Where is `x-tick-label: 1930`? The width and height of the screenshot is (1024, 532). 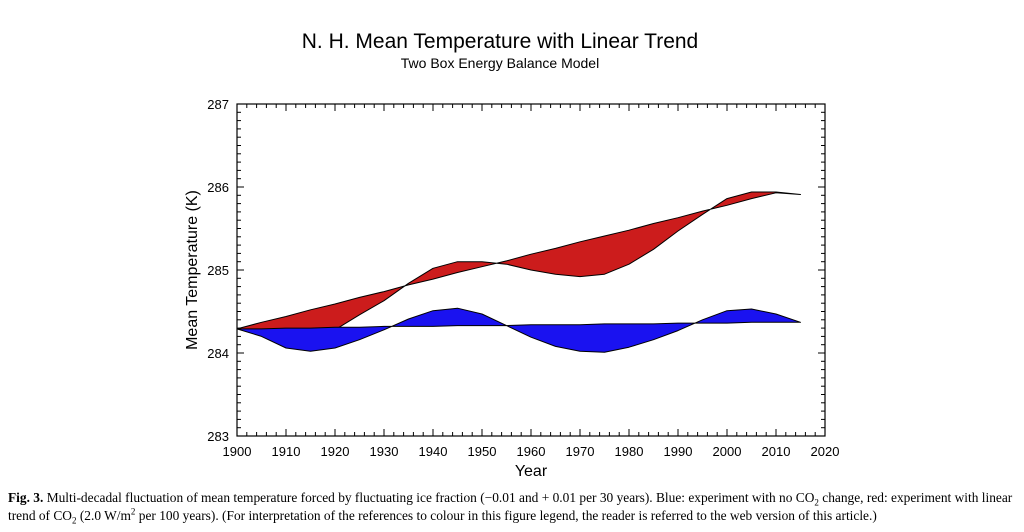 x-tick-label: 1930 is located at coordinates (384, 451).